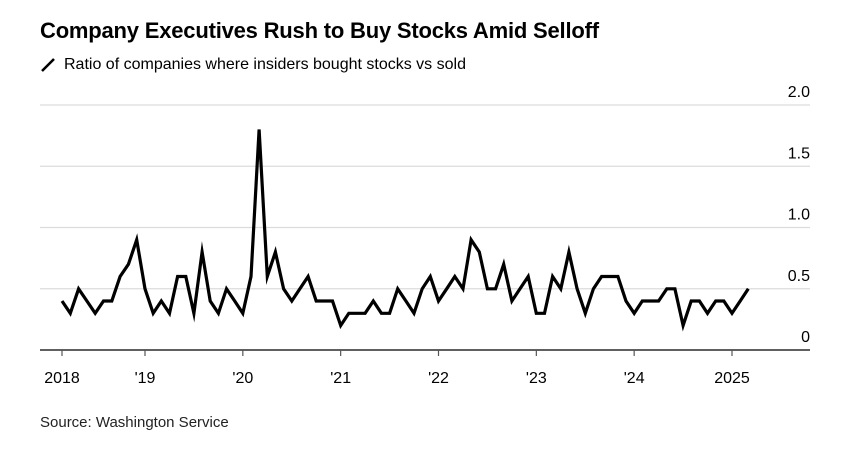 This screenshot has width=860, height=452. Describe the element at coordinates (536, 378) in the screenshot. I see `x-tick-label: '23` at that location.